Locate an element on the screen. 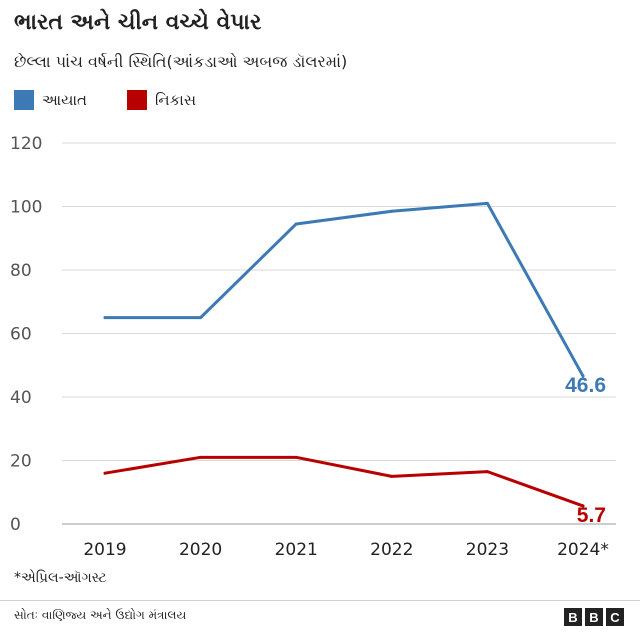 Image resolution: width=640 pixels, height=640 pixels. y-tick-label: 20 is located at coordinates (21, 462).